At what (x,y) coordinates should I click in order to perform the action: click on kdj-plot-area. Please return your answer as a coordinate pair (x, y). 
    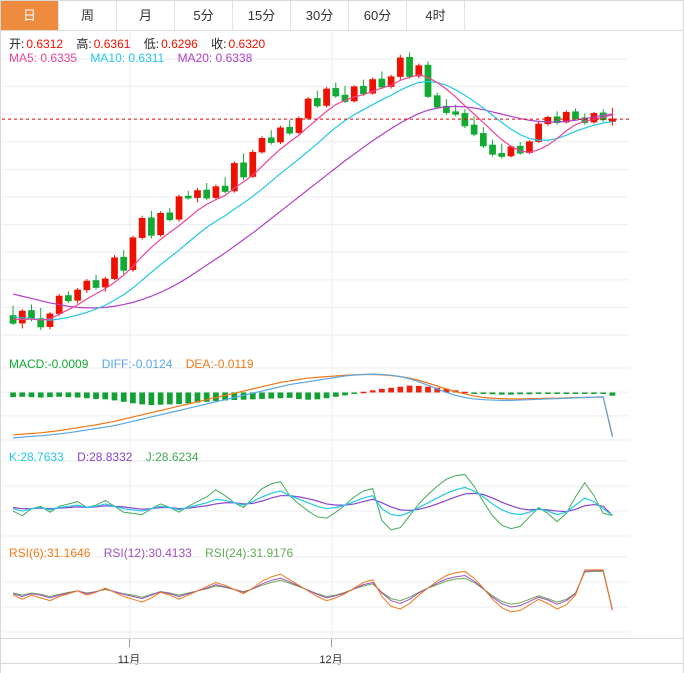
    Looking at the image, I should click on (315, 494).